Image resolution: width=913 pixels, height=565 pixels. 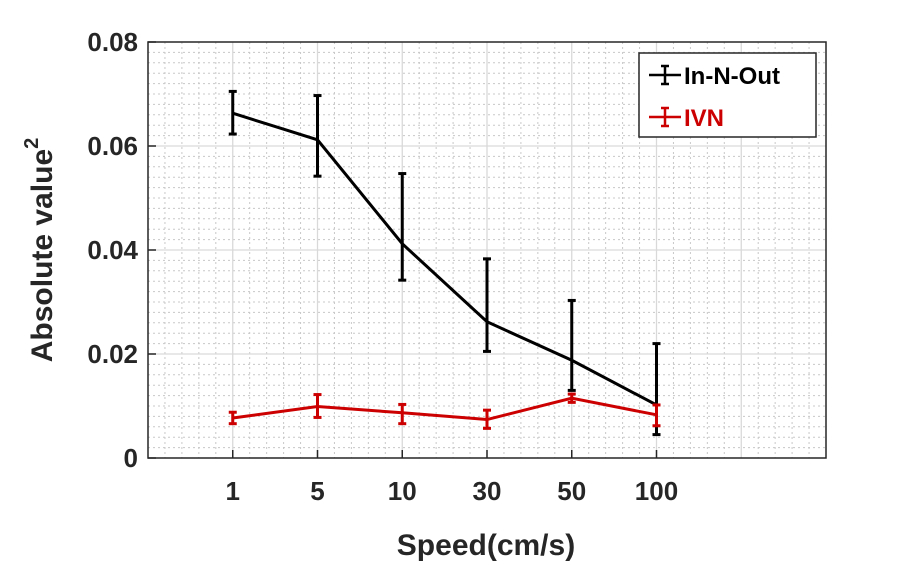 I want to click on legend-item-ivn: IVN, so click(x=686, y=118).